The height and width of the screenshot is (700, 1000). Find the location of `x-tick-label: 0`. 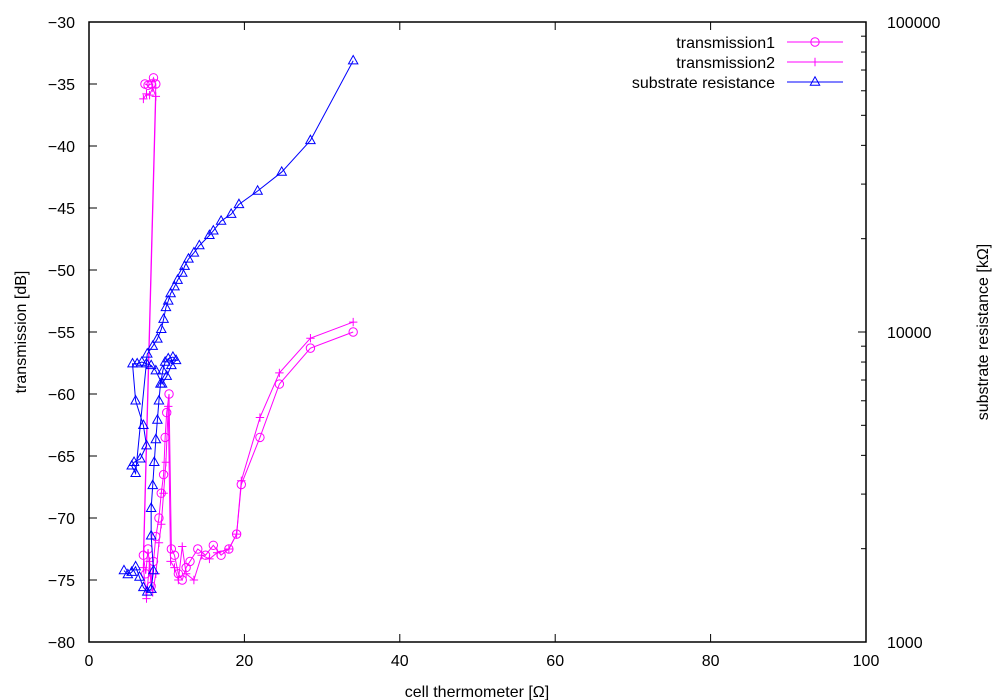

x-tick-label: 0 is located at coordinates (89, 661).